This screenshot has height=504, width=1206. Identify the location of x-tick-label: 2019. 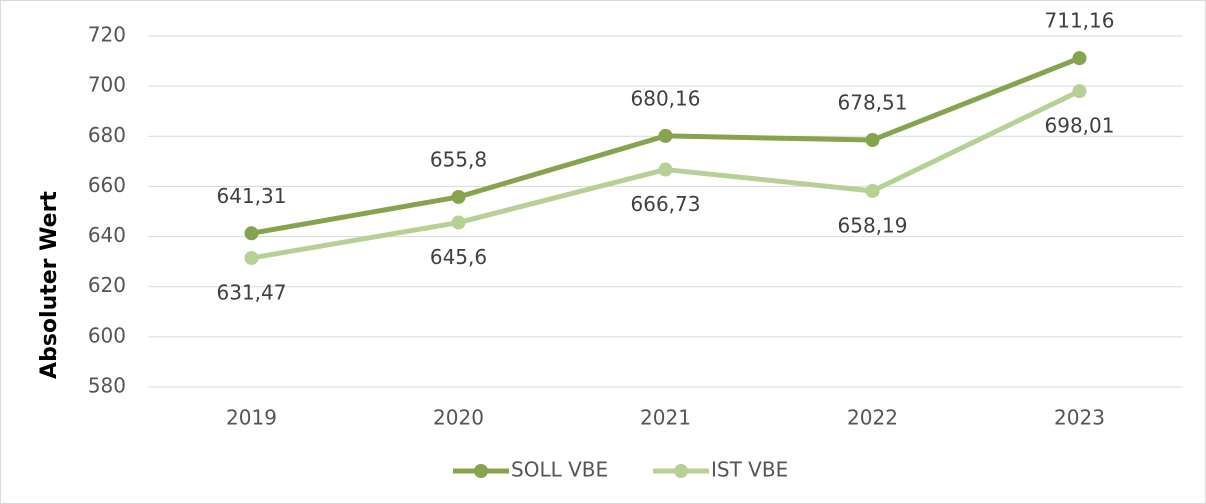
(251, 418).